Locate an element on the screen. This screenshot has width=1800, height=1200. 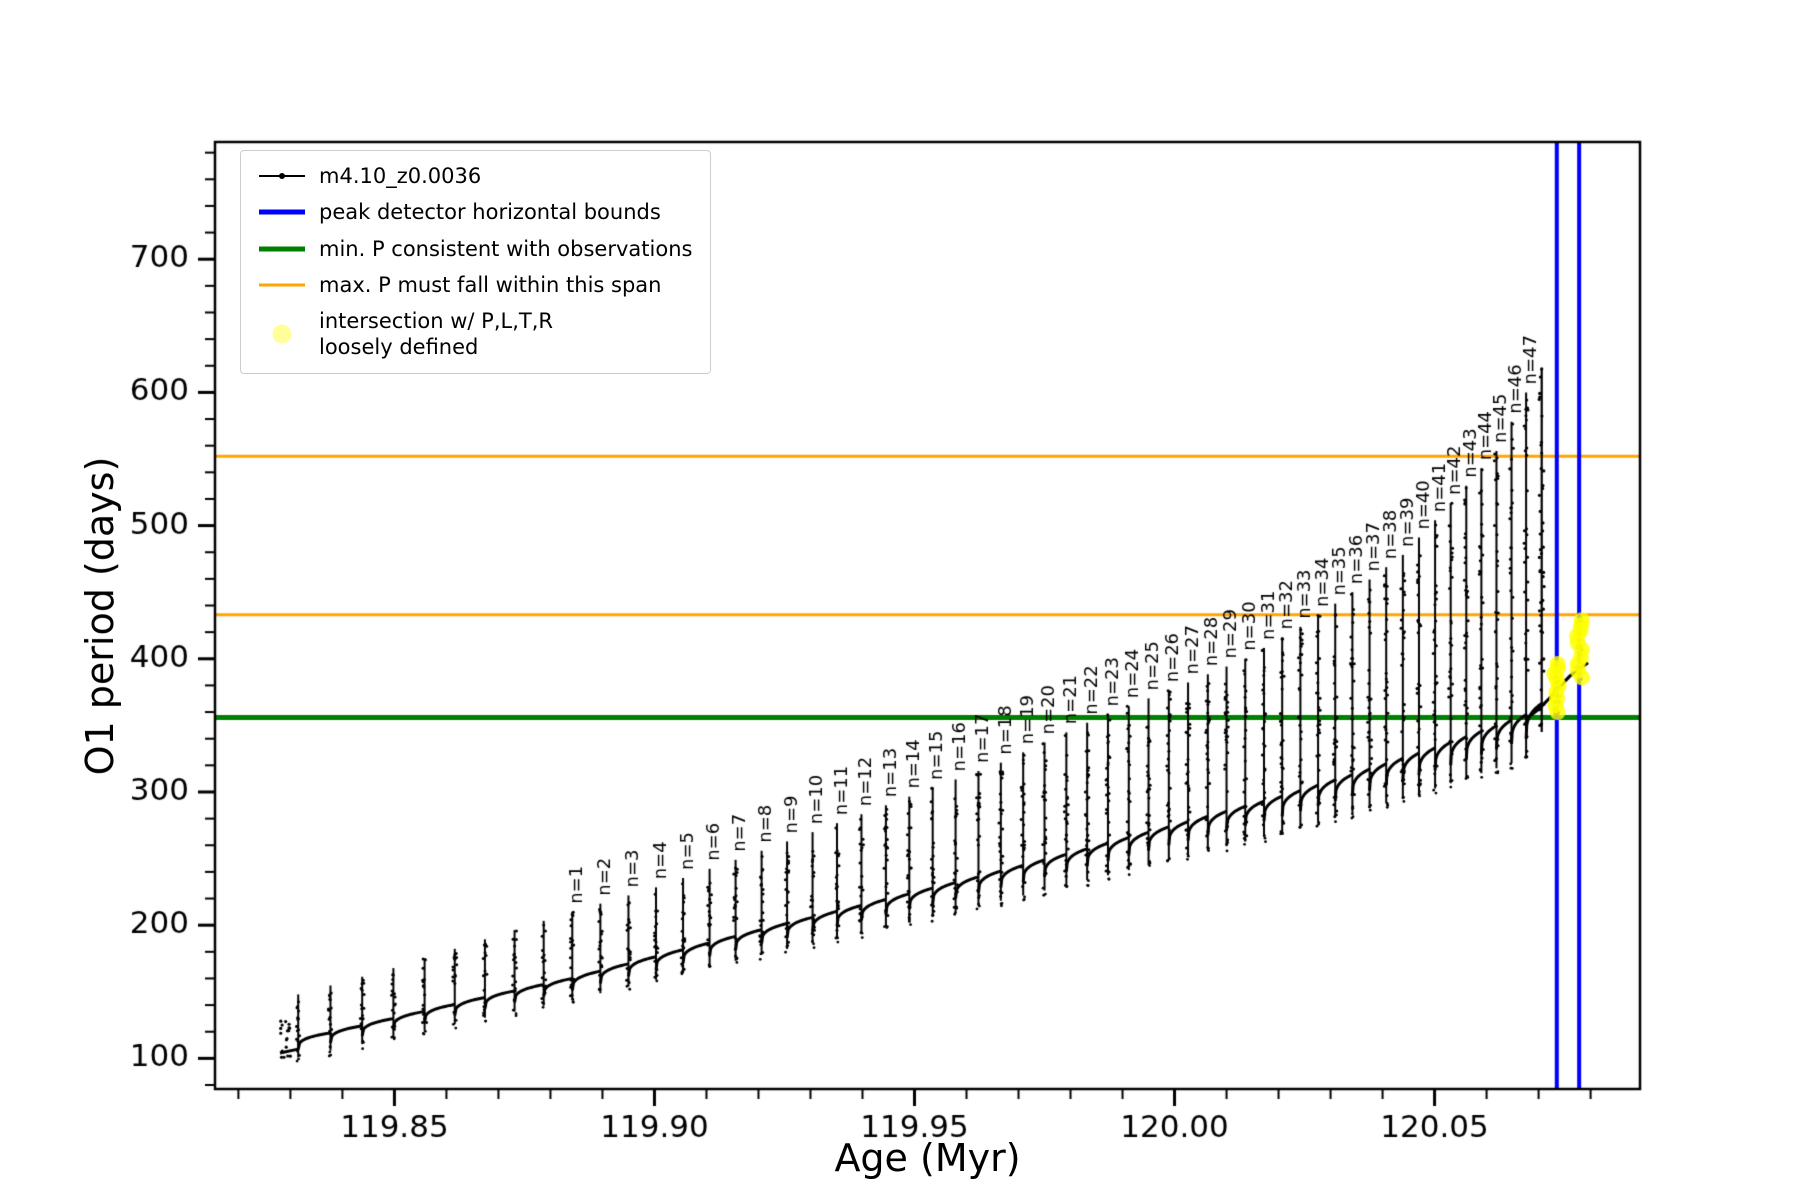
blue-line-swatch is located at coordinates (282, 212).